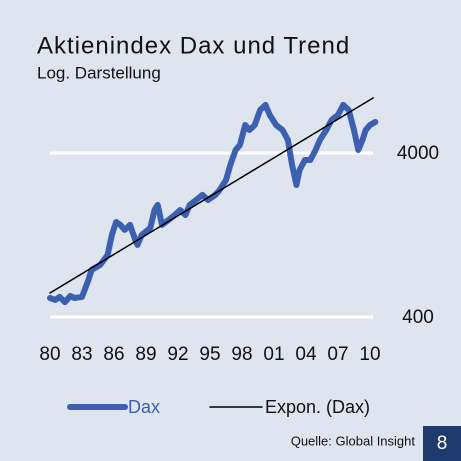  Describe the element at coordinates (145, 354) in the screenshot. I see `x-tick-label: 89` at that location.